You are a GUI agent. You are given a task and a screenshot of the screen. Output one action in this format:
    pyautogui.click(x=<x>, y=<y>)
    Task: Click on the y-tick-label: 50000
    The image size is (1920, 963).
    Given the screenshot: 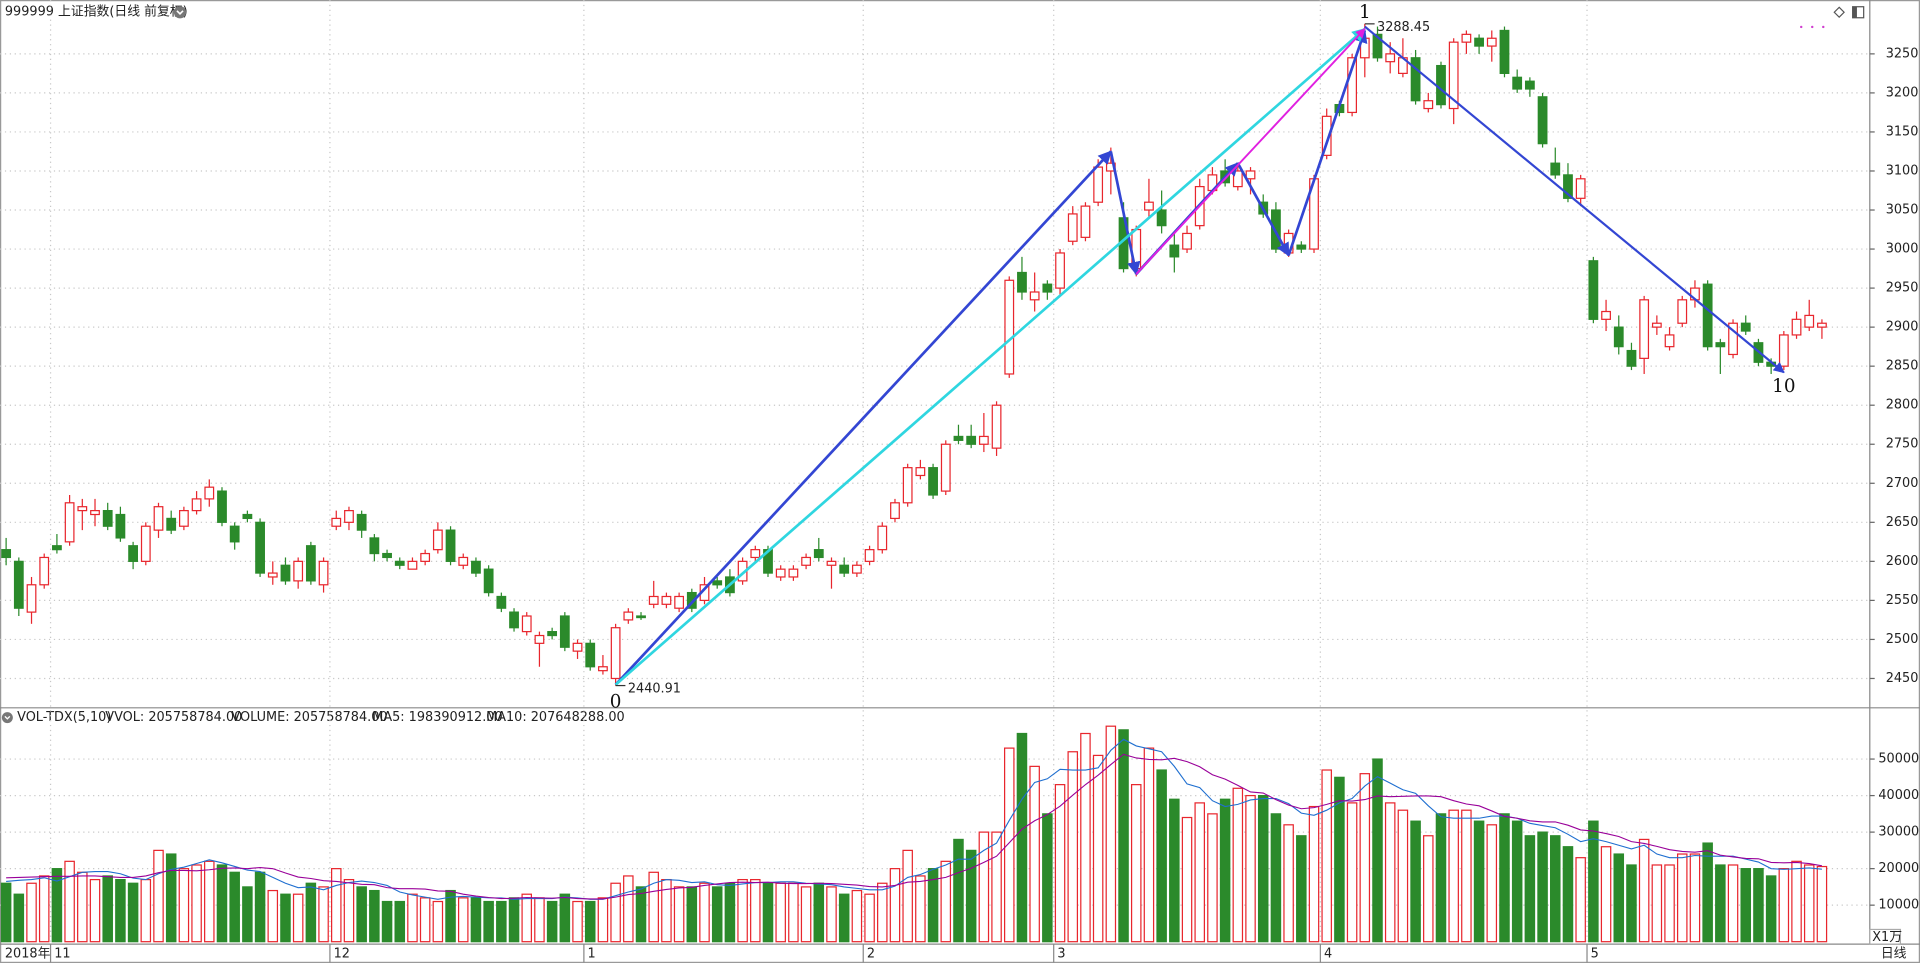 What is the action you would take?
    pyautogui.click(x=1898, y=759)
    